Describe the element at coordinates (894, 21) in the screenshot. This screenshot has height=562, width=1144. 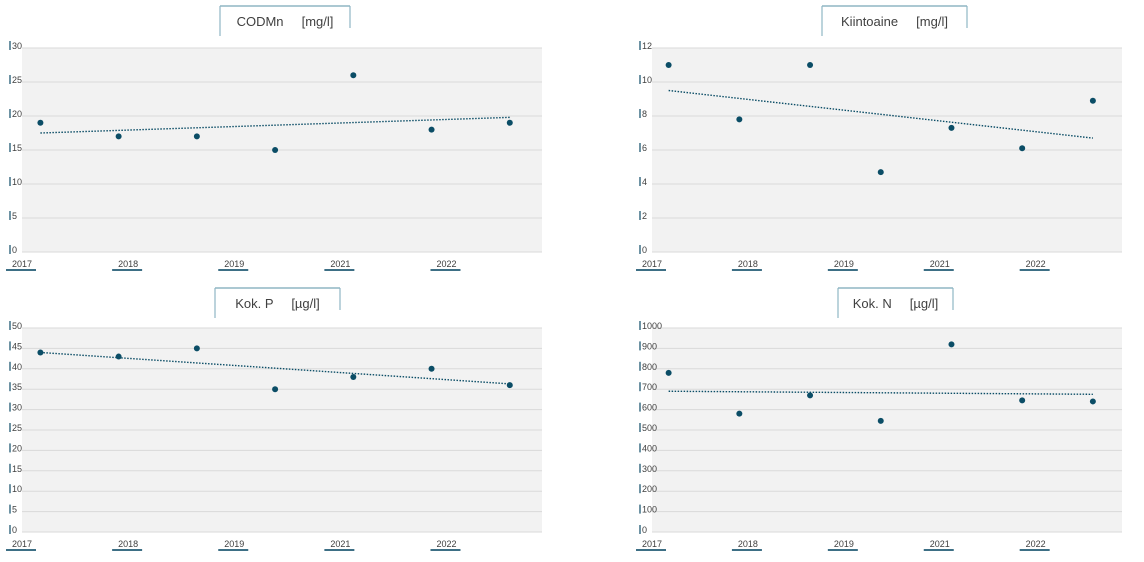
I see `chart-title: Kiintoaine [mg/l]` at that location.